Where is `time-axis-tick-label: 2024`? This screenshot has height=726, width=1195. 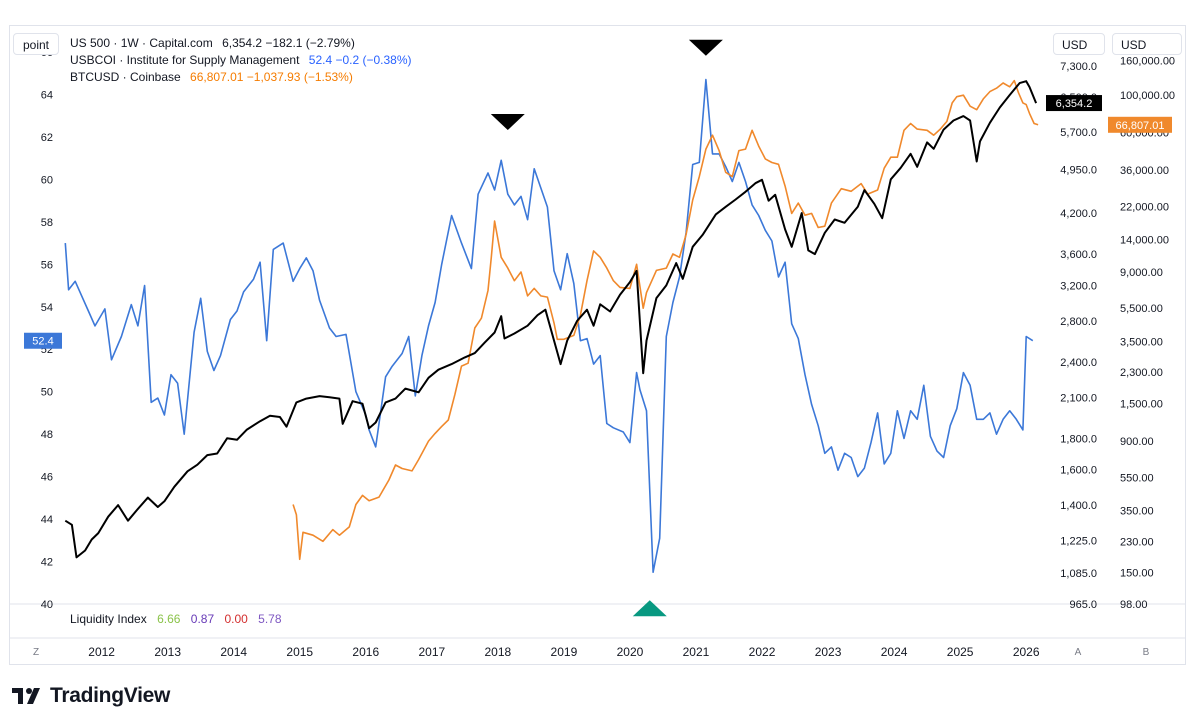 time-axis-tick-label: 2024 is located at coordinates (894, 652).